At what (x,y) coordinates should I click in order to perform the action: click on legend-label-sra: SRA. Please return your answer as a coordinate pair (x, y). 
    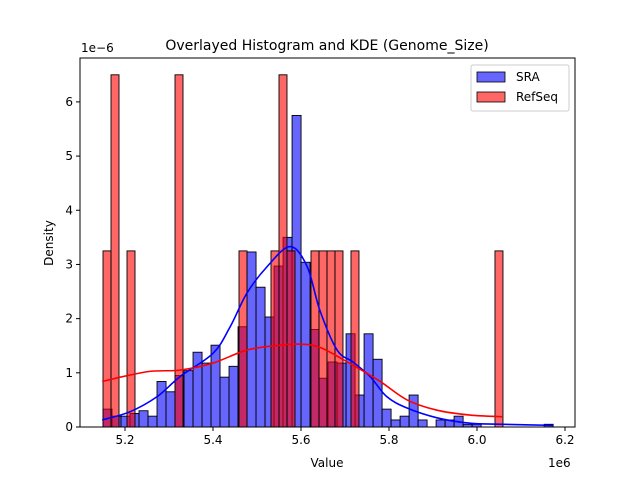
    Looking at the image, I should click on (528, 77).